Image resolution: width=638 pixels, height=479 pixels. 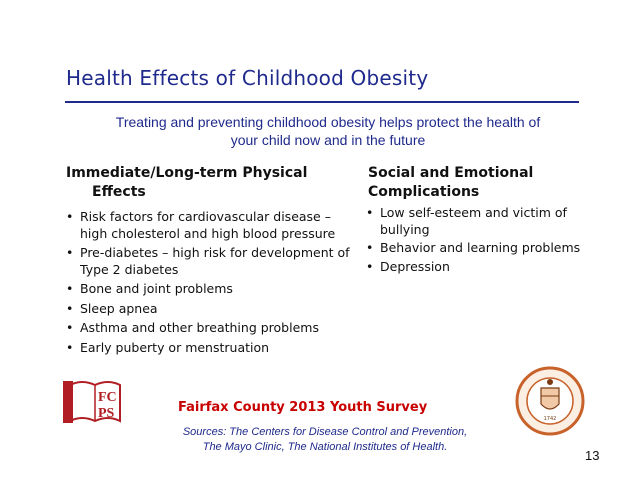 What do you see at coordinates (473, 221) in the screenshot?
I see `list-item: Low self-esteem and victim of bullying` at bounding box center [473, 221].